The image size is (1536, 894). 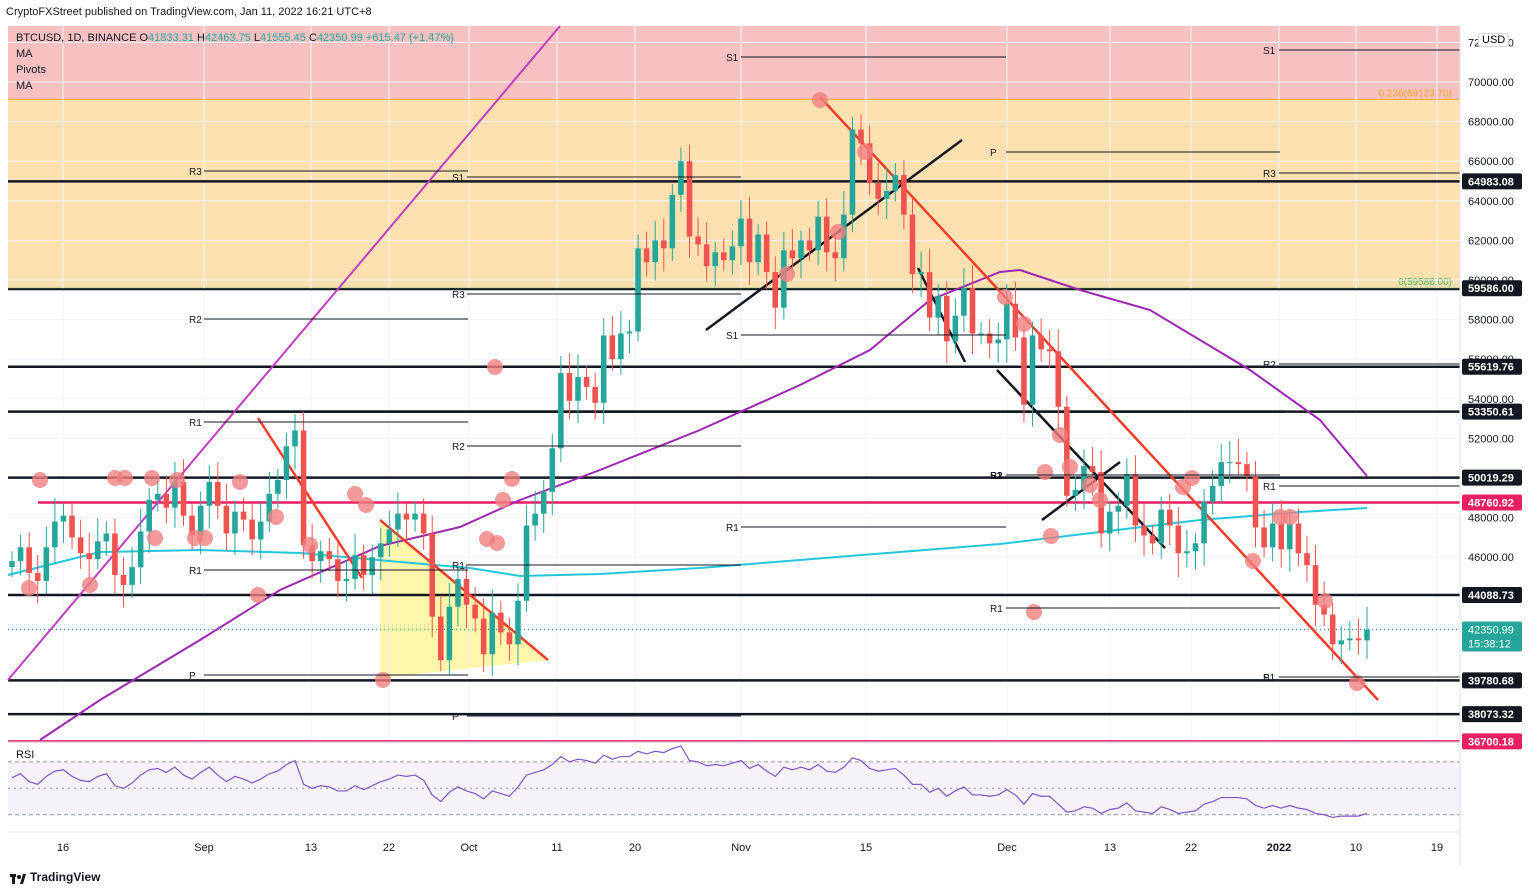 I want to click on x-tick-label: 10, so click(x=1356, y=848).